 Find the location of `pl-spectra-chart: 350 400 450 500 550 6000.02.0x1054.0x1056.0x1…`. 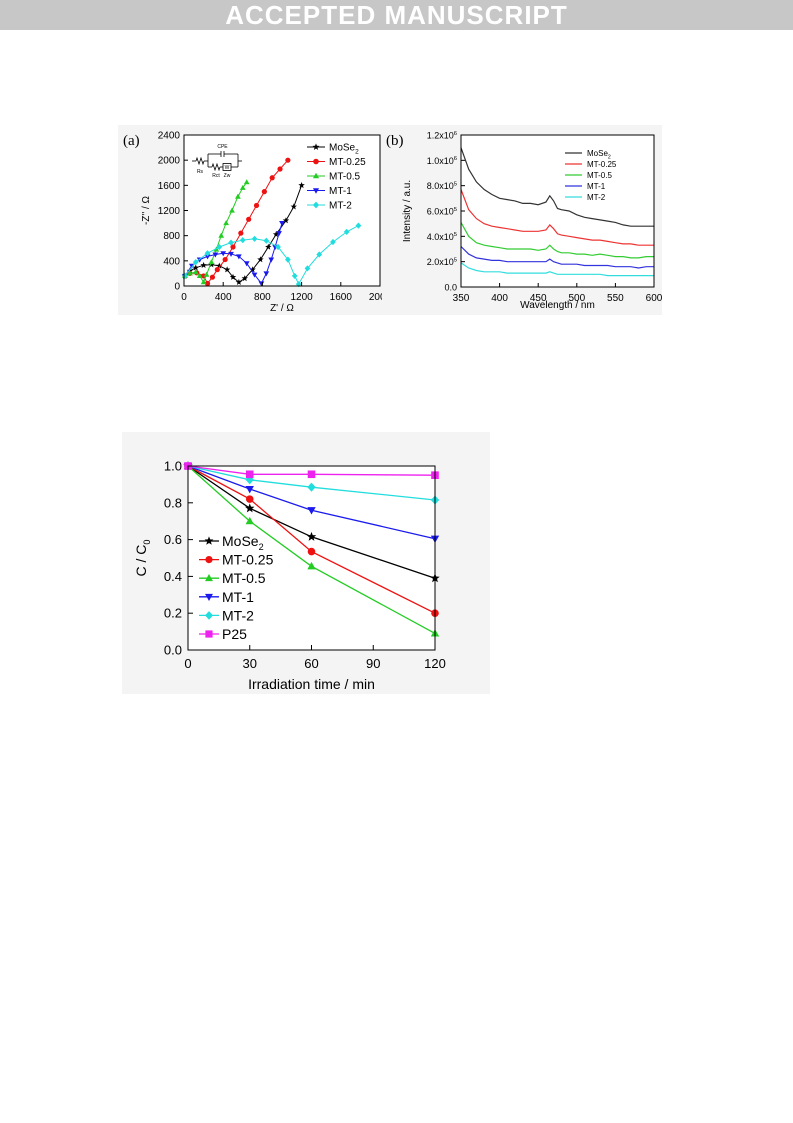

pl-spectra-chart: 350 400 450 500 550 6000.02.0x1054.0x1056.0x1… is located at coordinates (522, 220).